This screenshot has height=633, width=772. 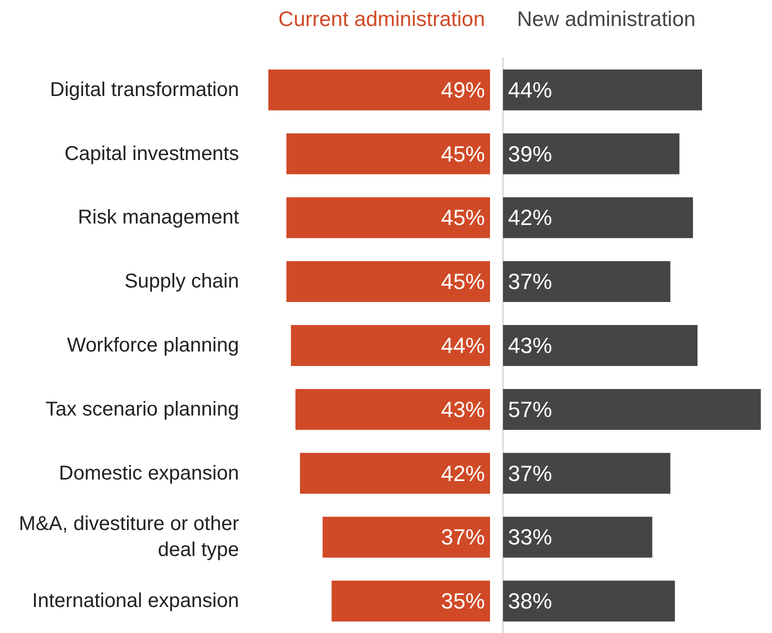 I want to click on data-label: 33%, so click(x=530, y=537).